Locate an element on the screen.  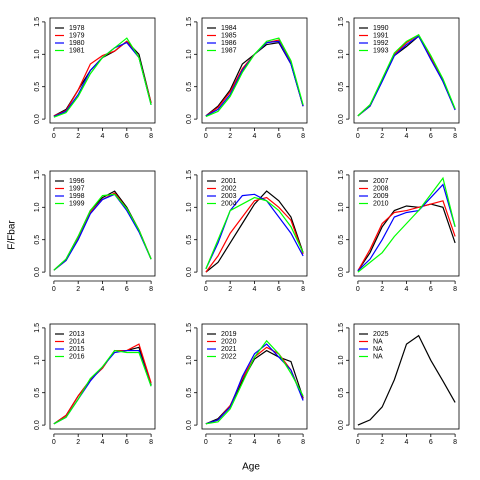
legend-label: 2002 is located at coordinates (229, 188).